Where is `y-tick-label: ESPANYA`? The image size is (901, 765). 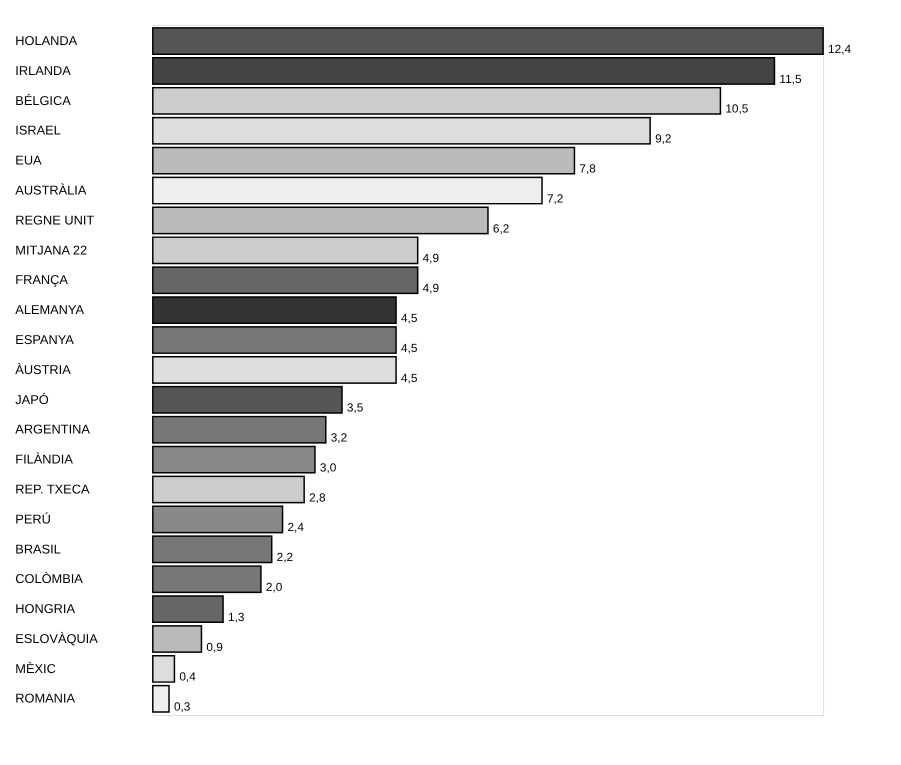 y-tick-label: ESPANYA is located at coordinates (44, 339).